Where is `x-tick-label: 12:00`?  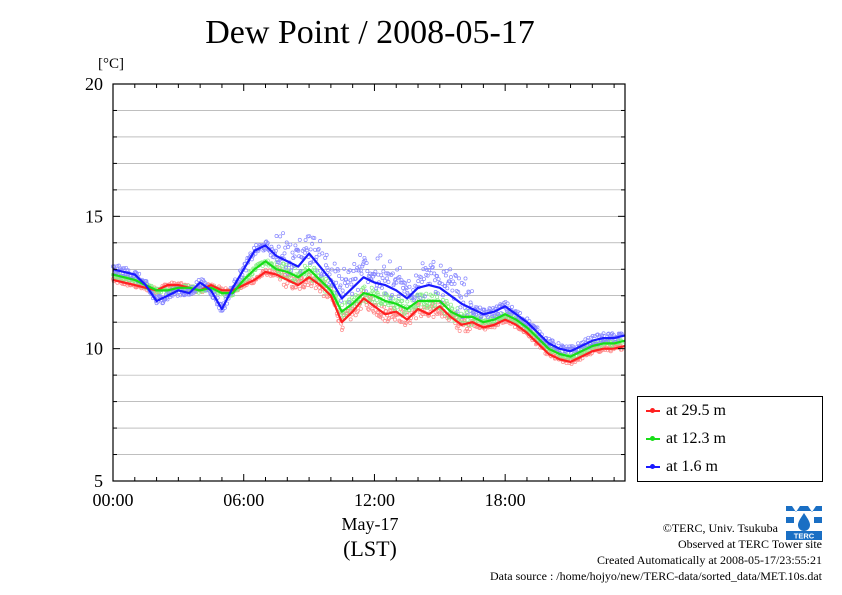 x-tick-label: 12:00 is located at coordinates (374, 500).